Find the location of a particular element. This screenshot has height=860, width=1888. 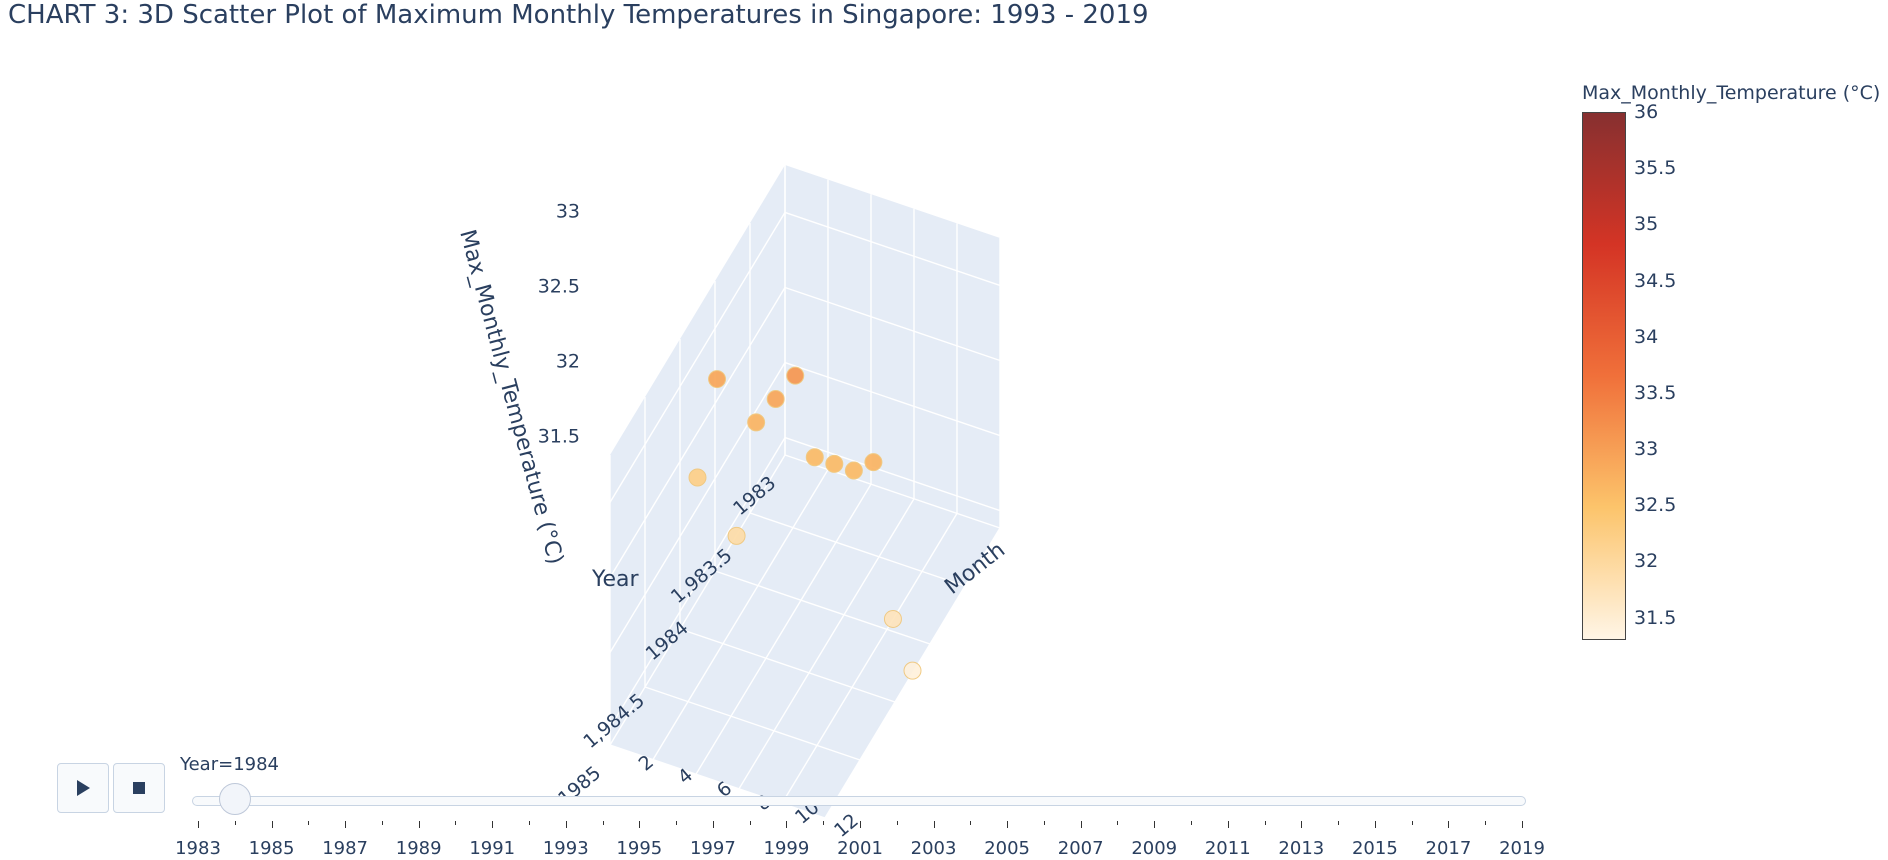

floor-pane is located at coordinates (805, 636).